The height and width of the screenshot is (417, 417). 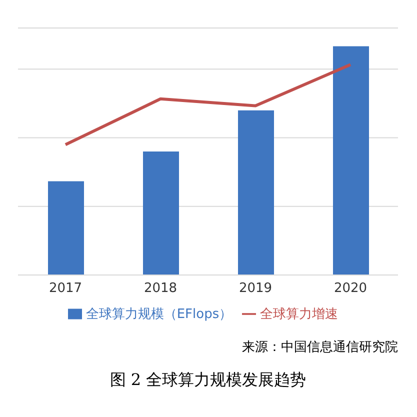 I want to click on x-tick-label: 2017, so click(x=65, y=288).